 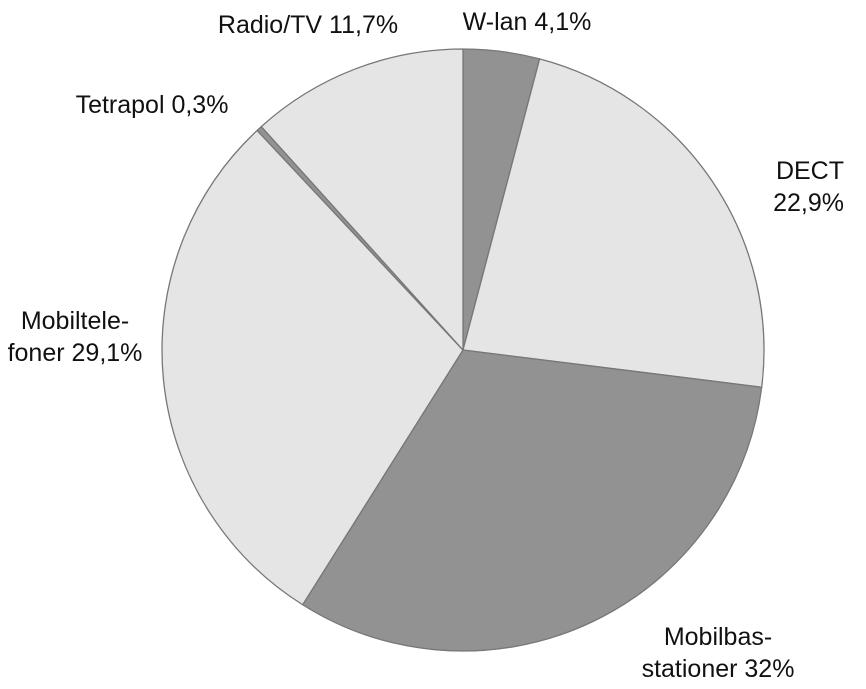 What do you see at coordinates (718, 669) in the screenshot?
I see `slice-label-line: stationer 32%` at bounding box center [718, 669].